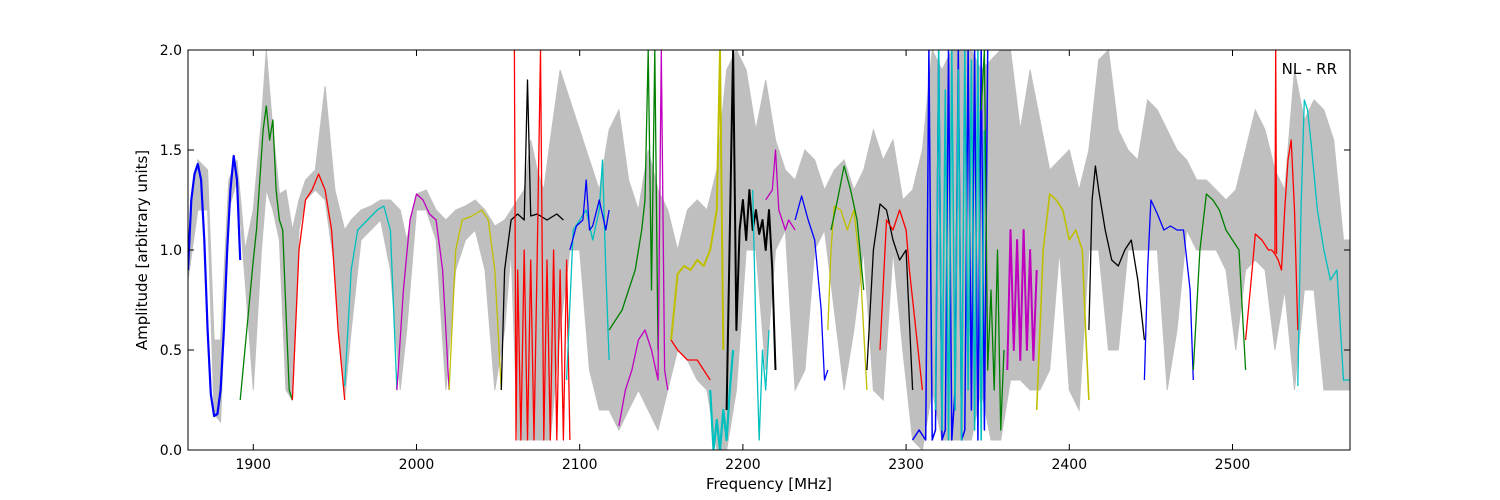  I want to click on y-tick-label: 0.5, so click(171, 351).